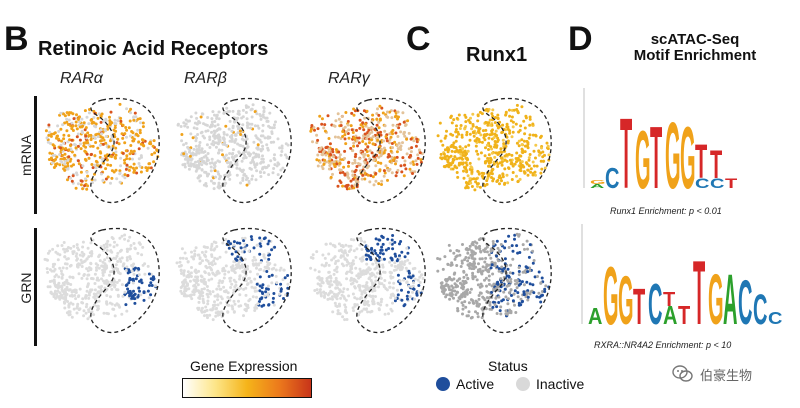 Image resolution: width=800 pixels, height=408 pixels. Describe the element at coordinates (598, 182) in the screenshot. I see `logo-letter: G` at that location.